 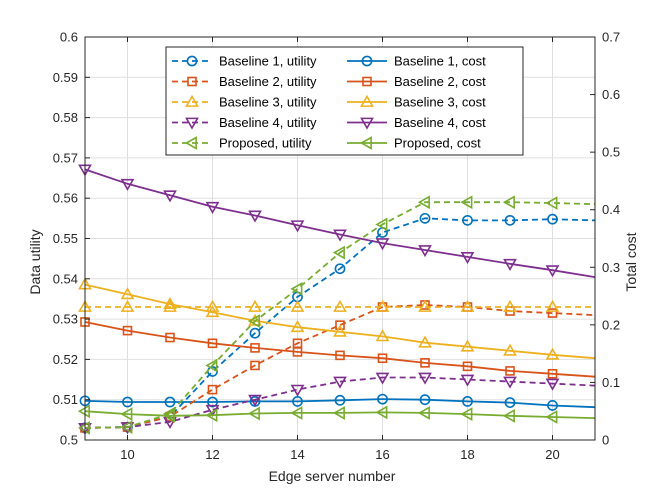 What do you see at coordinates (268, 102) in the screenshot?
I see `legend-label: Baseline 3, utility` at bounding box center [268, 102].